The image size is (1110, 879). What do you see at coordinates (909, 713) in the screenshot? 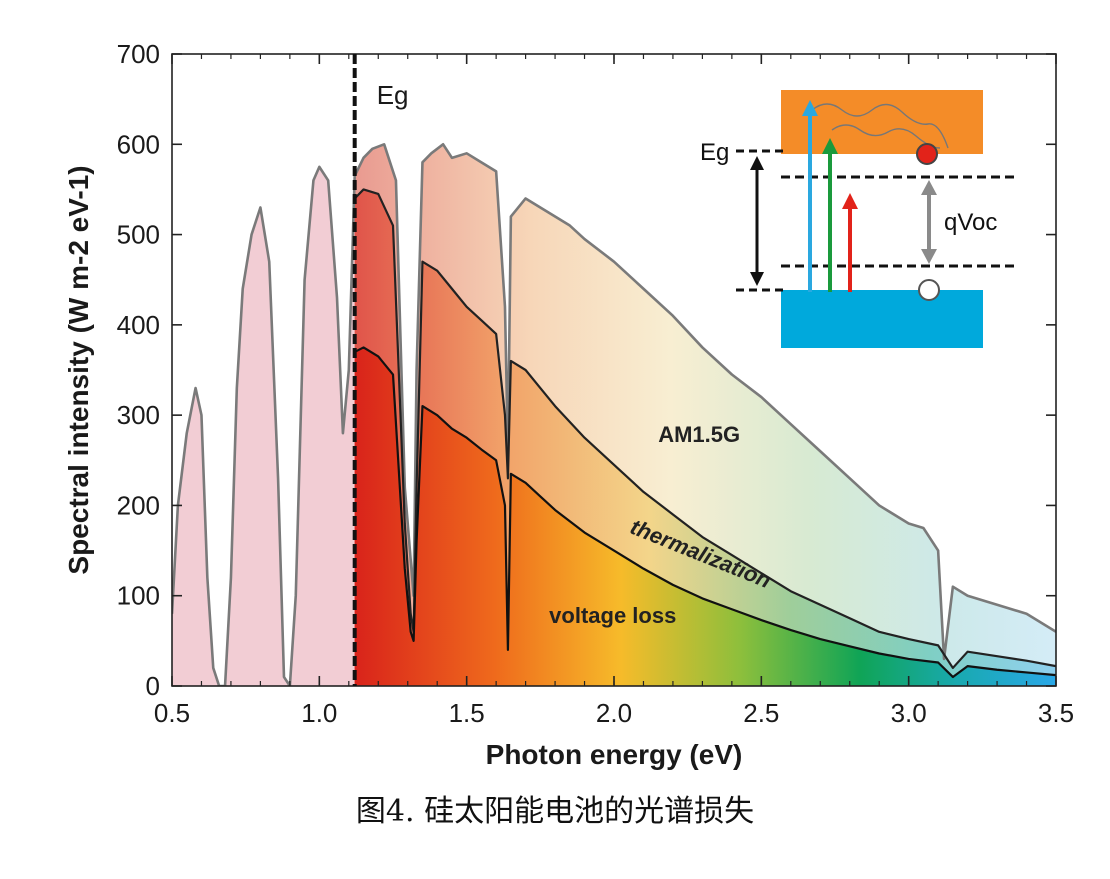
I see `x-tick-label: 3.0` at bounding box center [909, 713].